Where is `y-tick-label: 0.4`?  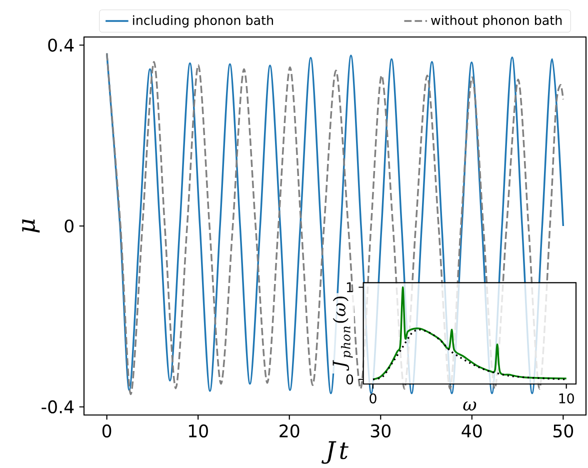
y-tick-label: 0.4 is located at coordinates (61, 45).